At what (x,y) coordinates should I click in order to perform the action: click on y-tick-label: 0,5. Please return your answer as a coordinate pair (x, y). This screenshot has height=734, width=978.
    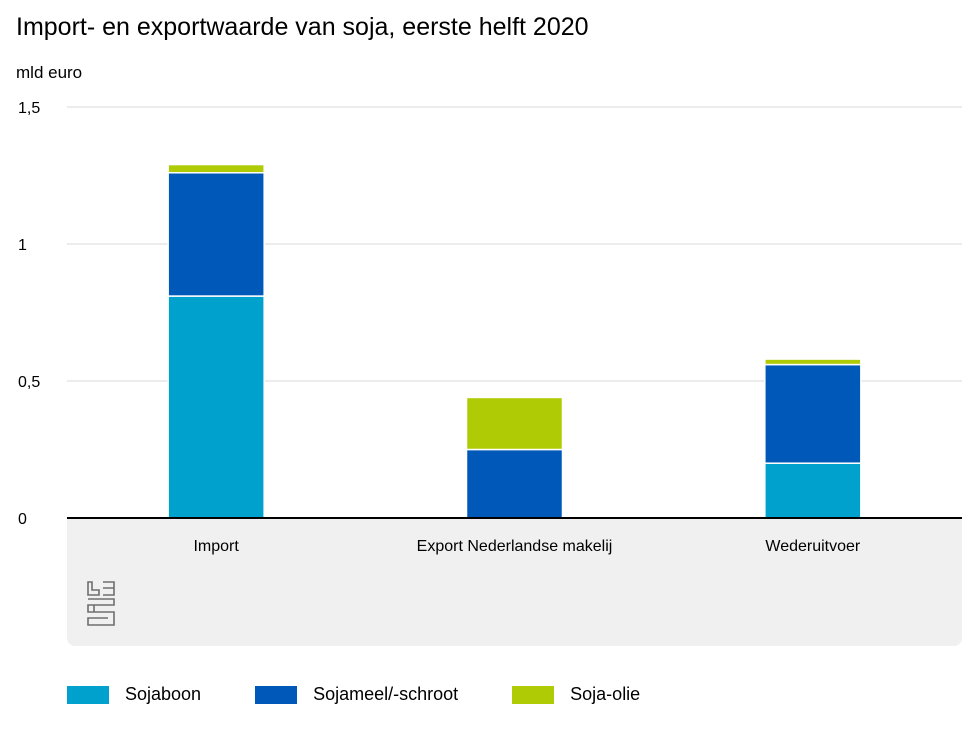
    Looking at the image, I should click on (29, 382).